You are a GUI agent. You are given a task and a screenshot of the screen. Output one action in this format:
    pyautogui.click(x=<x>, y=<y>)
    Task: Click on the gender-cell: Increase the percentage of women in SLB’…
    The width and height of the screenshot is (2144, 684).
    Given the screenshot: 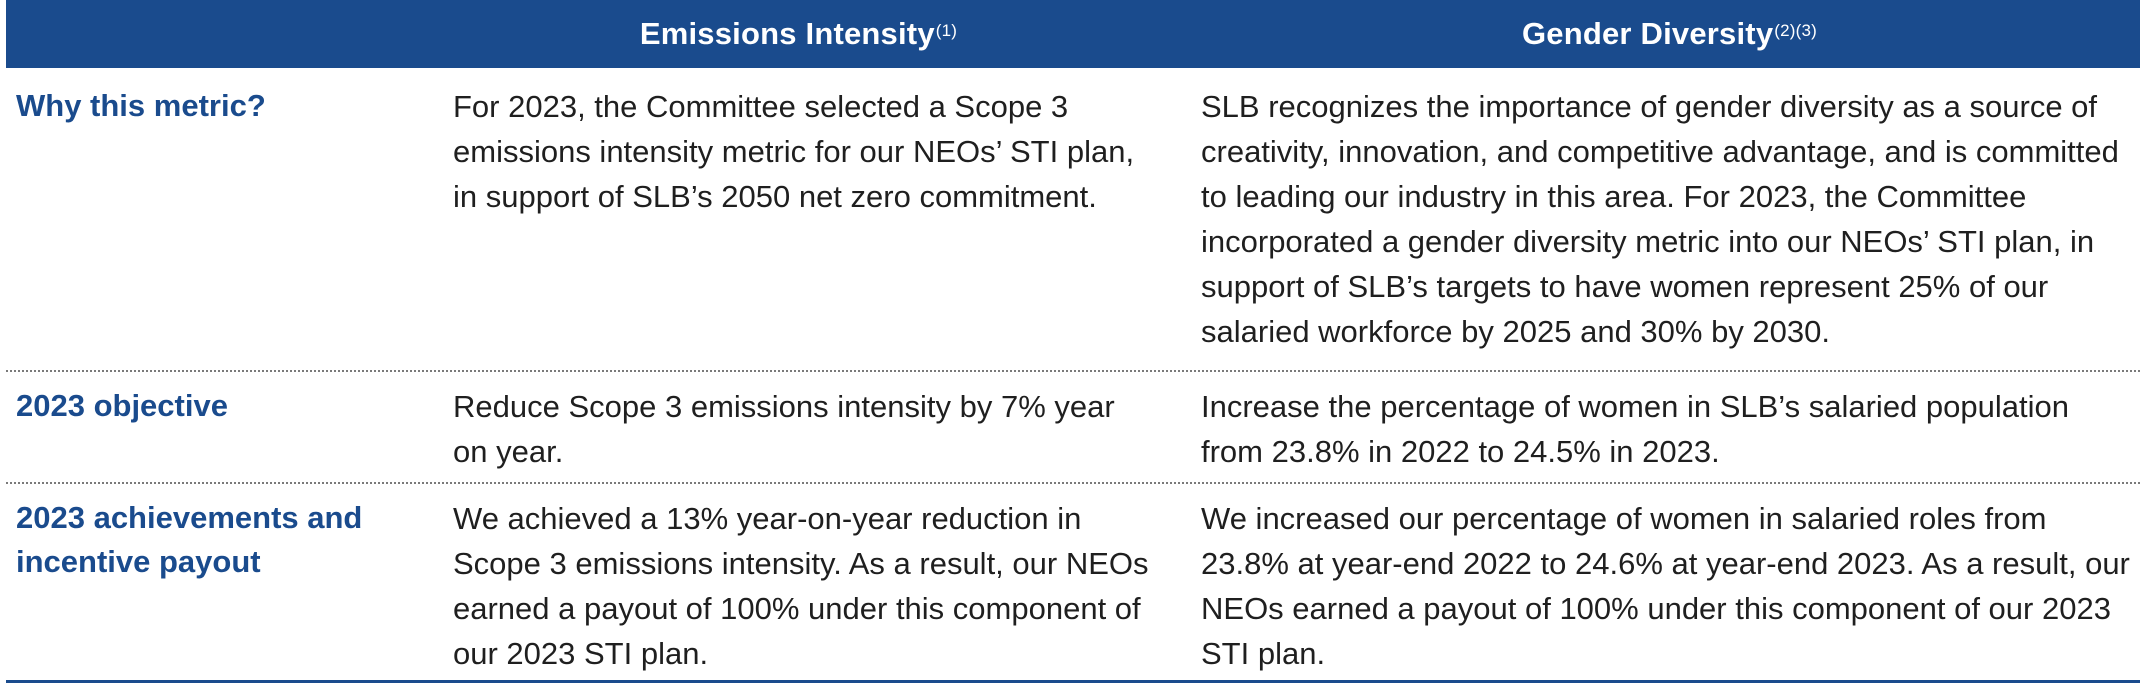 What is the action you would take?
    pyautogui.click(x=1635, y=429)
    